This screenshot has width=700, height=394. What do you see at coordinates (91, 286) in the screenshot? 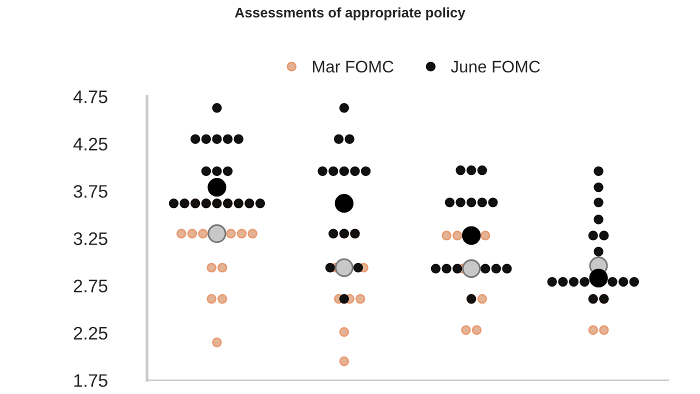
I see `y-tick-label: 2.75` at bounding box center [91, 286].